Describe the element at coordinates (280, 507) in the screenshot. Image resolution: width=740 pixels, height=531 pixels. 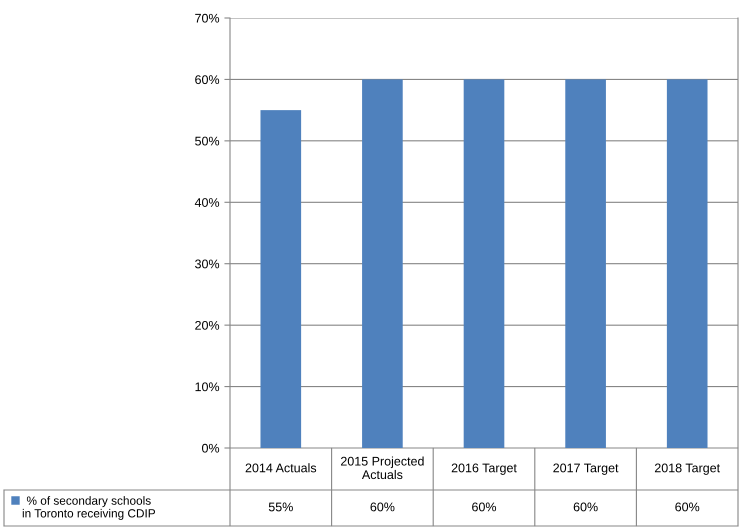
I see `data-label: 55%` at that location.